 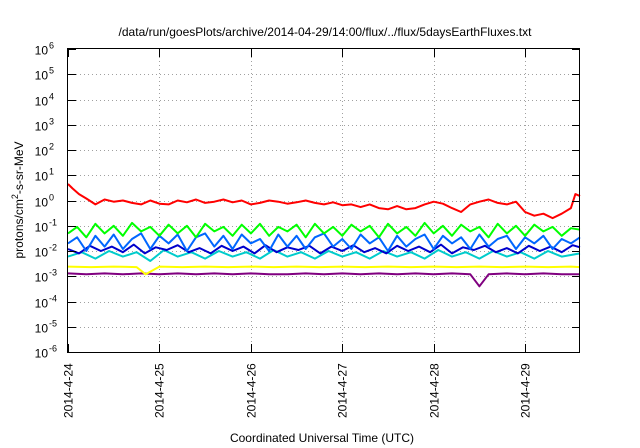 I want to click on y-tick-label: 10¹, so click(x=44, y=175).